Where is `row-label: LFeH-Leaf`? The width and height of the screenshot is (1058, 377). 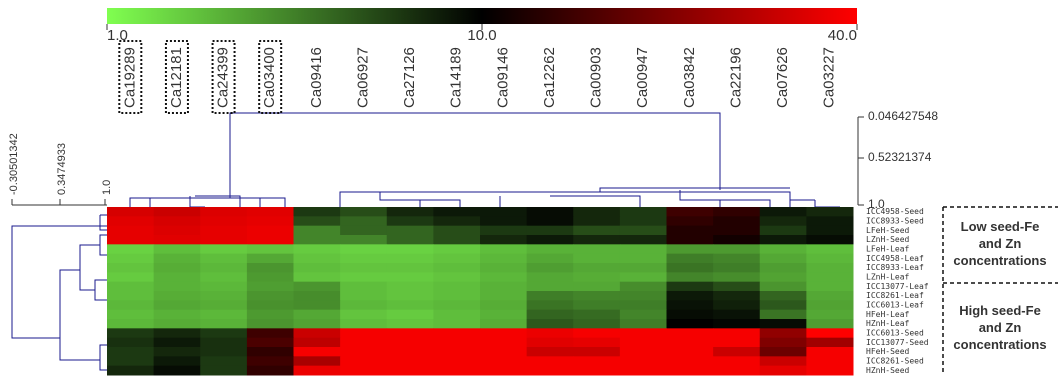 row-label: LFeH-Leaf is located at coordinates (888, 249).